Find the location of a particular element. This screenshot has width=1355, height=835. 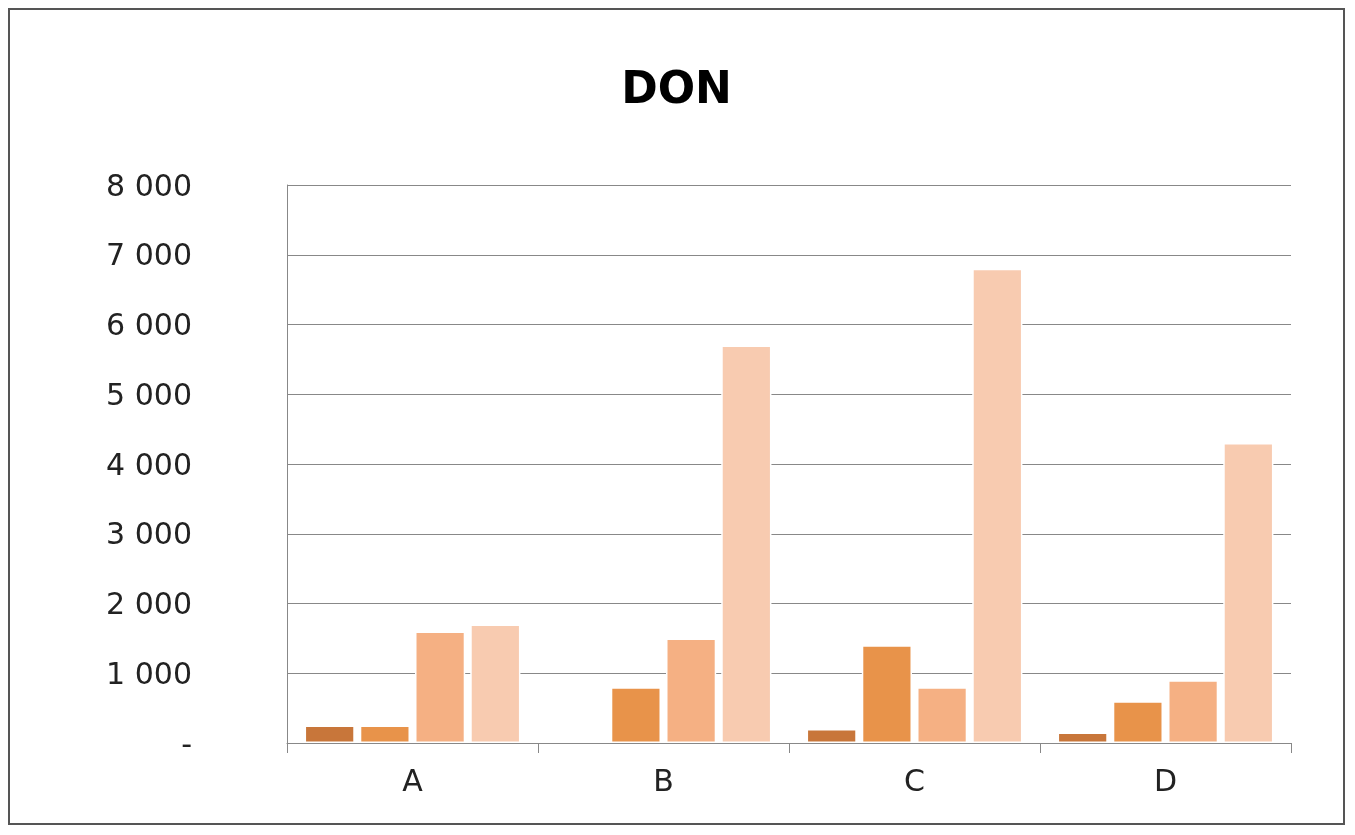

x-tick-label: C is located at coordinates (914, 780).